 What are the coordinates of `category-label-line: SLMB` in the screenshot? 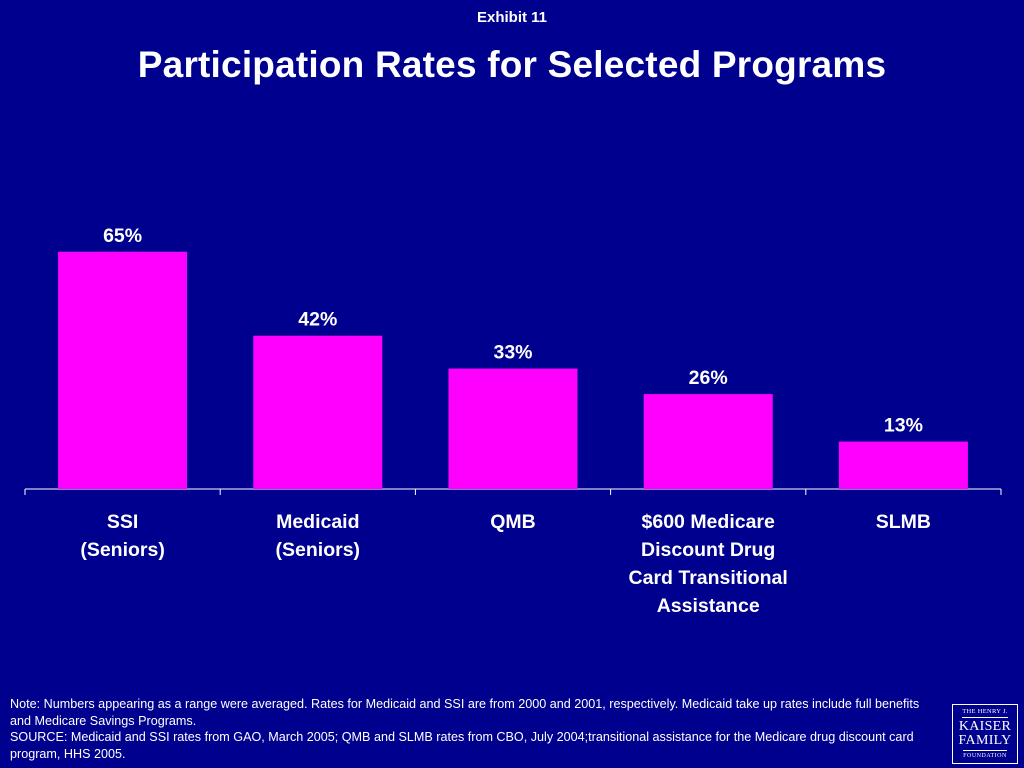 It's located at (903, 522).